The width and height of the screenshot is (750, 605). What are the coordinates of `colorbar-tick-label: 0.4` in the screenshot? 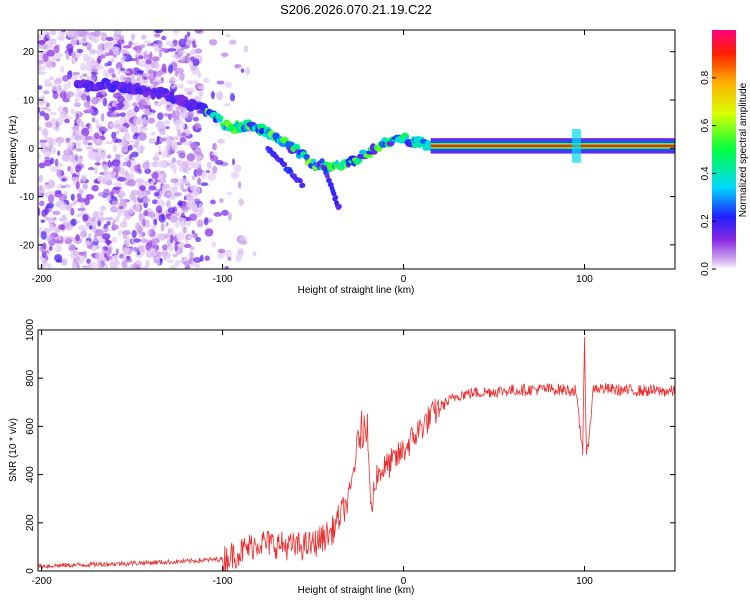 It's located at (705, 173).